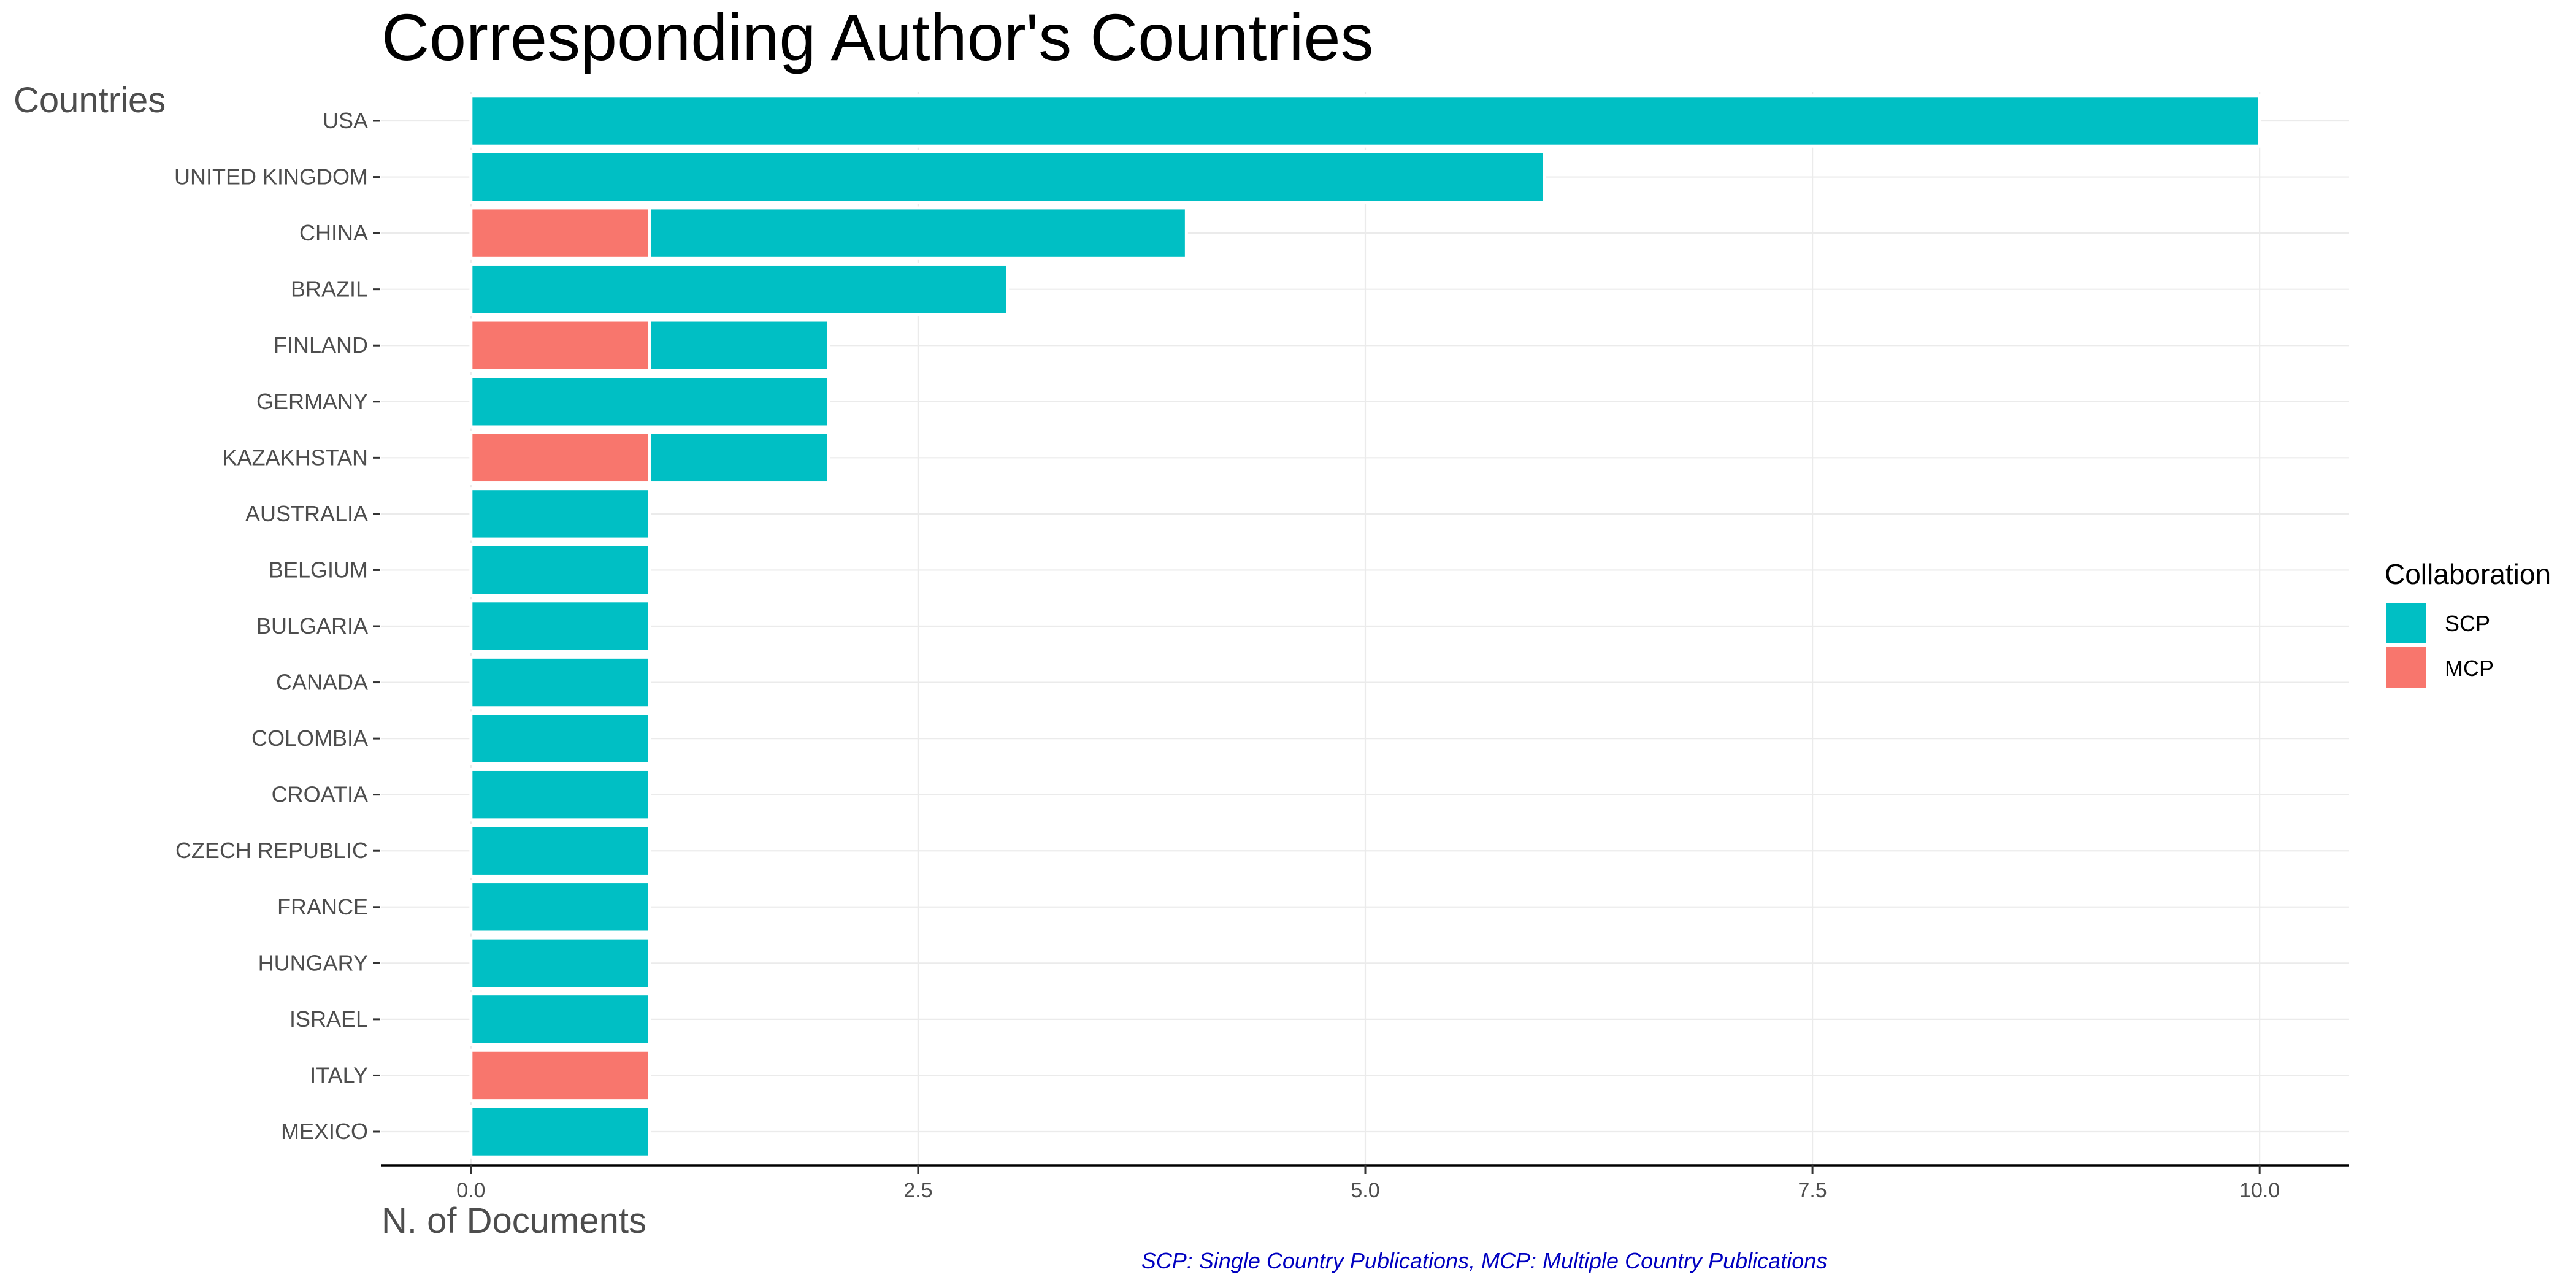  I want to click on bar-scp-bulgaria, so click(560, 626).